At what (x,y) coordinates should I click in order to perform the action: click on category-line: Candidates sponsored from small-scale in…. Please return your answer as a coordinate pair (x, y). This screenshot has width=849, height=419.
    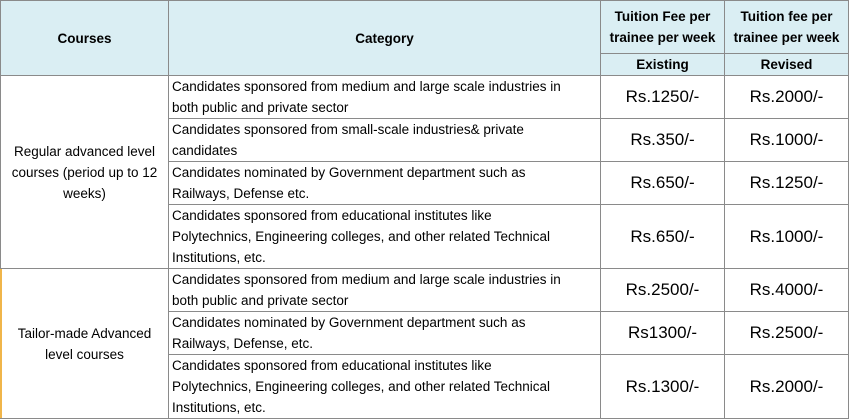
    Looking at the image, I should click on (348, 129).